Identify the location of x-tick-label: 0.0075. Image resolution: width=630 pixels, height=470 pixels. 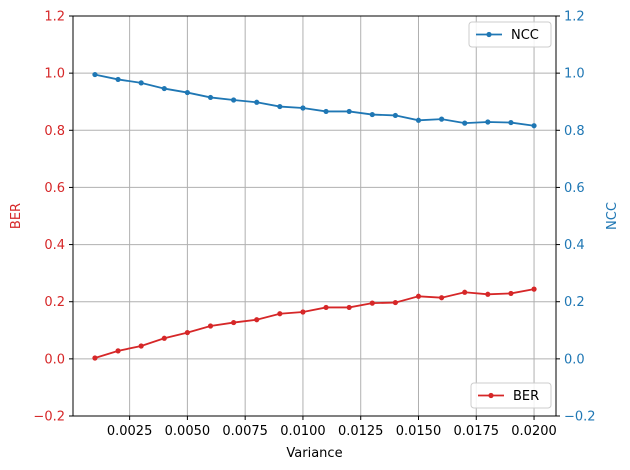
(245, 431).